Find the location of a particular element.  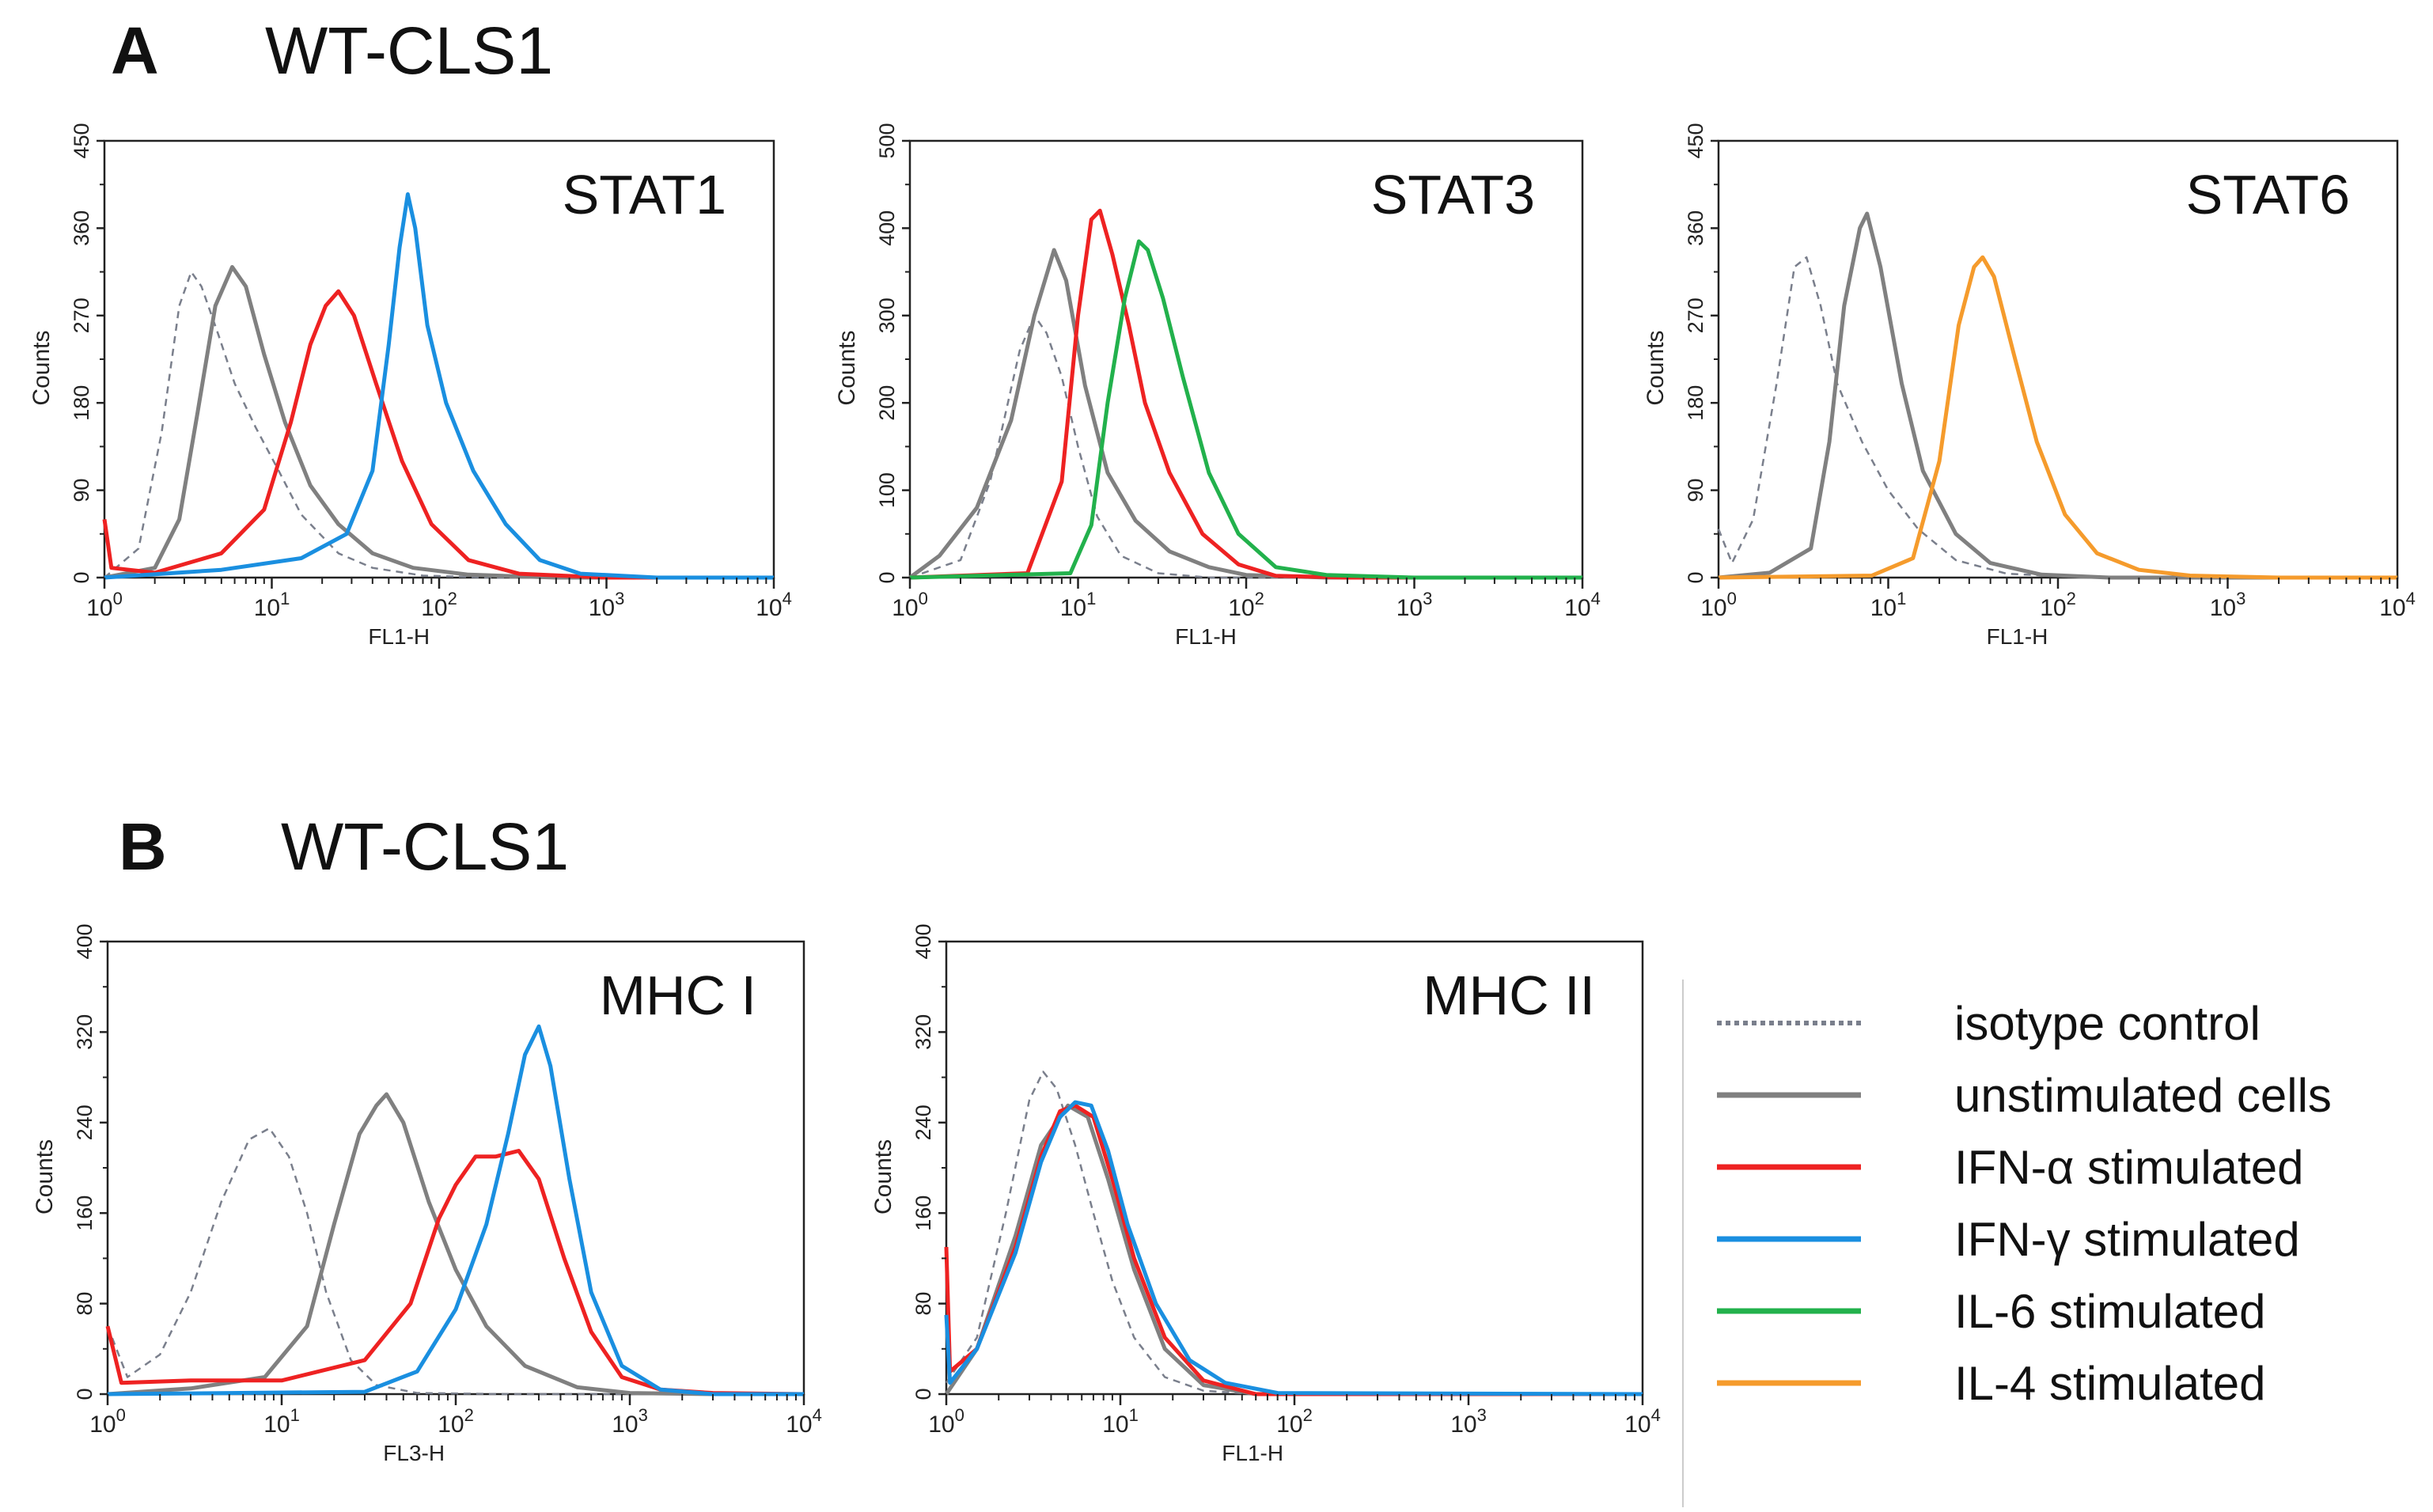

y-tick-label: 500 is located at coordinates (887, 140).